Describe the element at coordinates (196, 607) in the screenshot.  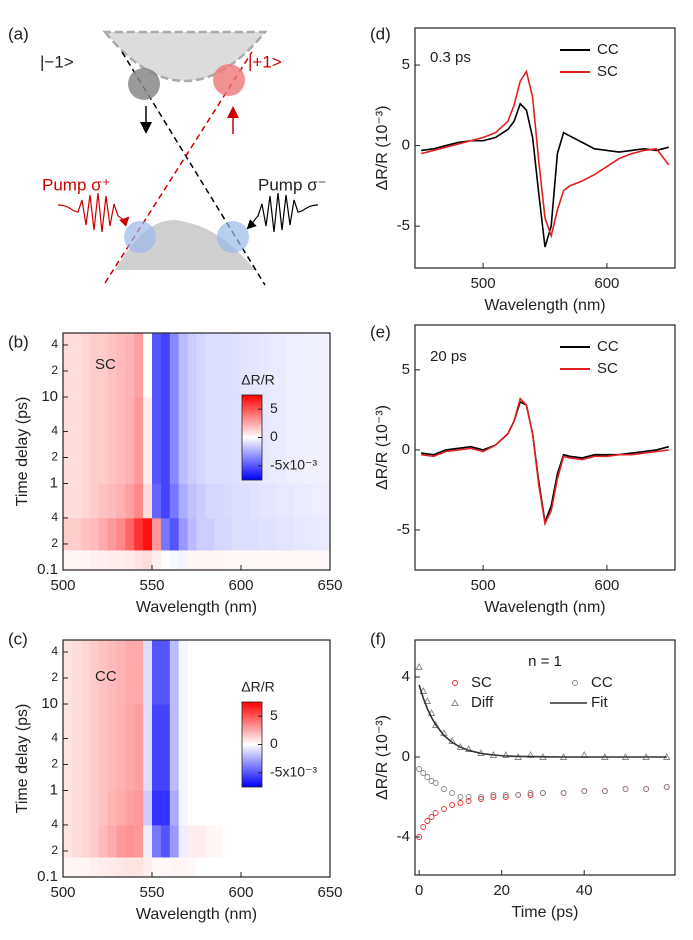
I see `x-axis-title: Wavelength (nm)` at that location.